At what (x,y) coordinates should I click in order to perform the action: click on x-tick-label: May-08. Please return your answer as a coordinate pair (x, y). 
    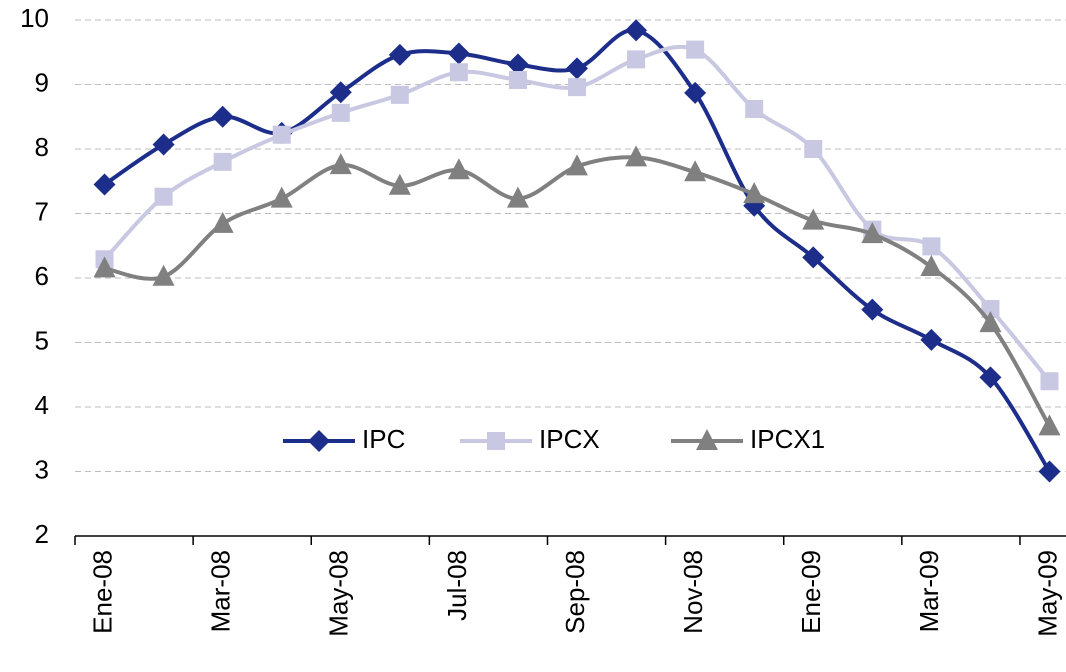
    Looking at the image, I should click on (339, 593).